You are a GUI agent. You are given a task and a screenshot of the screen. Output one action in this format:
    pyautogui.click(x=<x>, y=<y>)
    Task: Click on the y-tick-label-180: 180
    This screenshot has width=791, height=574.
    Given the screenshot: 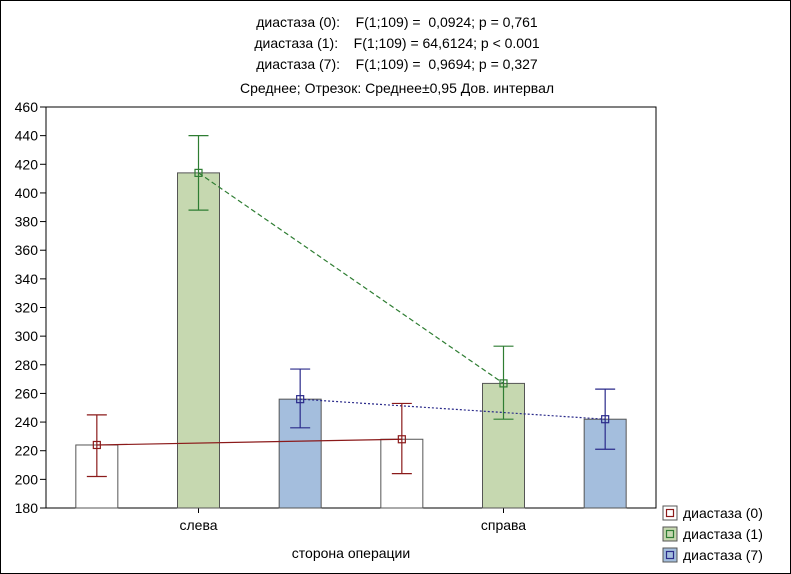 What is the action you would take?
    pyautogui.click(x=27, y=508)
    